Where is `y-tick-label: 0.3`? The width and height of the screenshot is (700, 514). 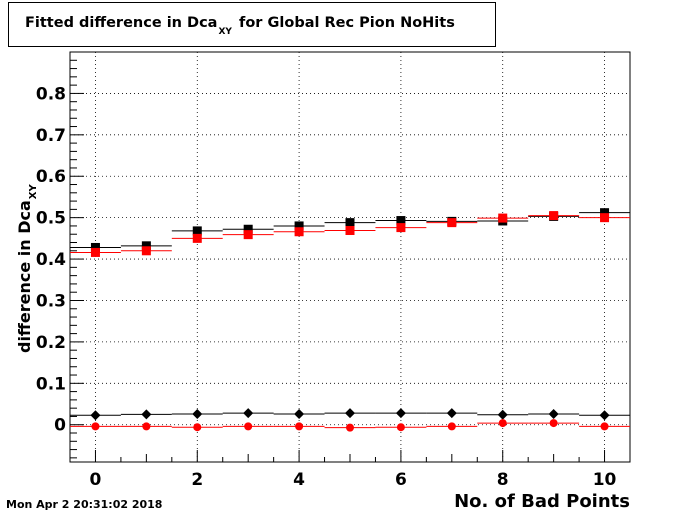
y-tick-label: 0.3 is located at coordinates (51, 301).